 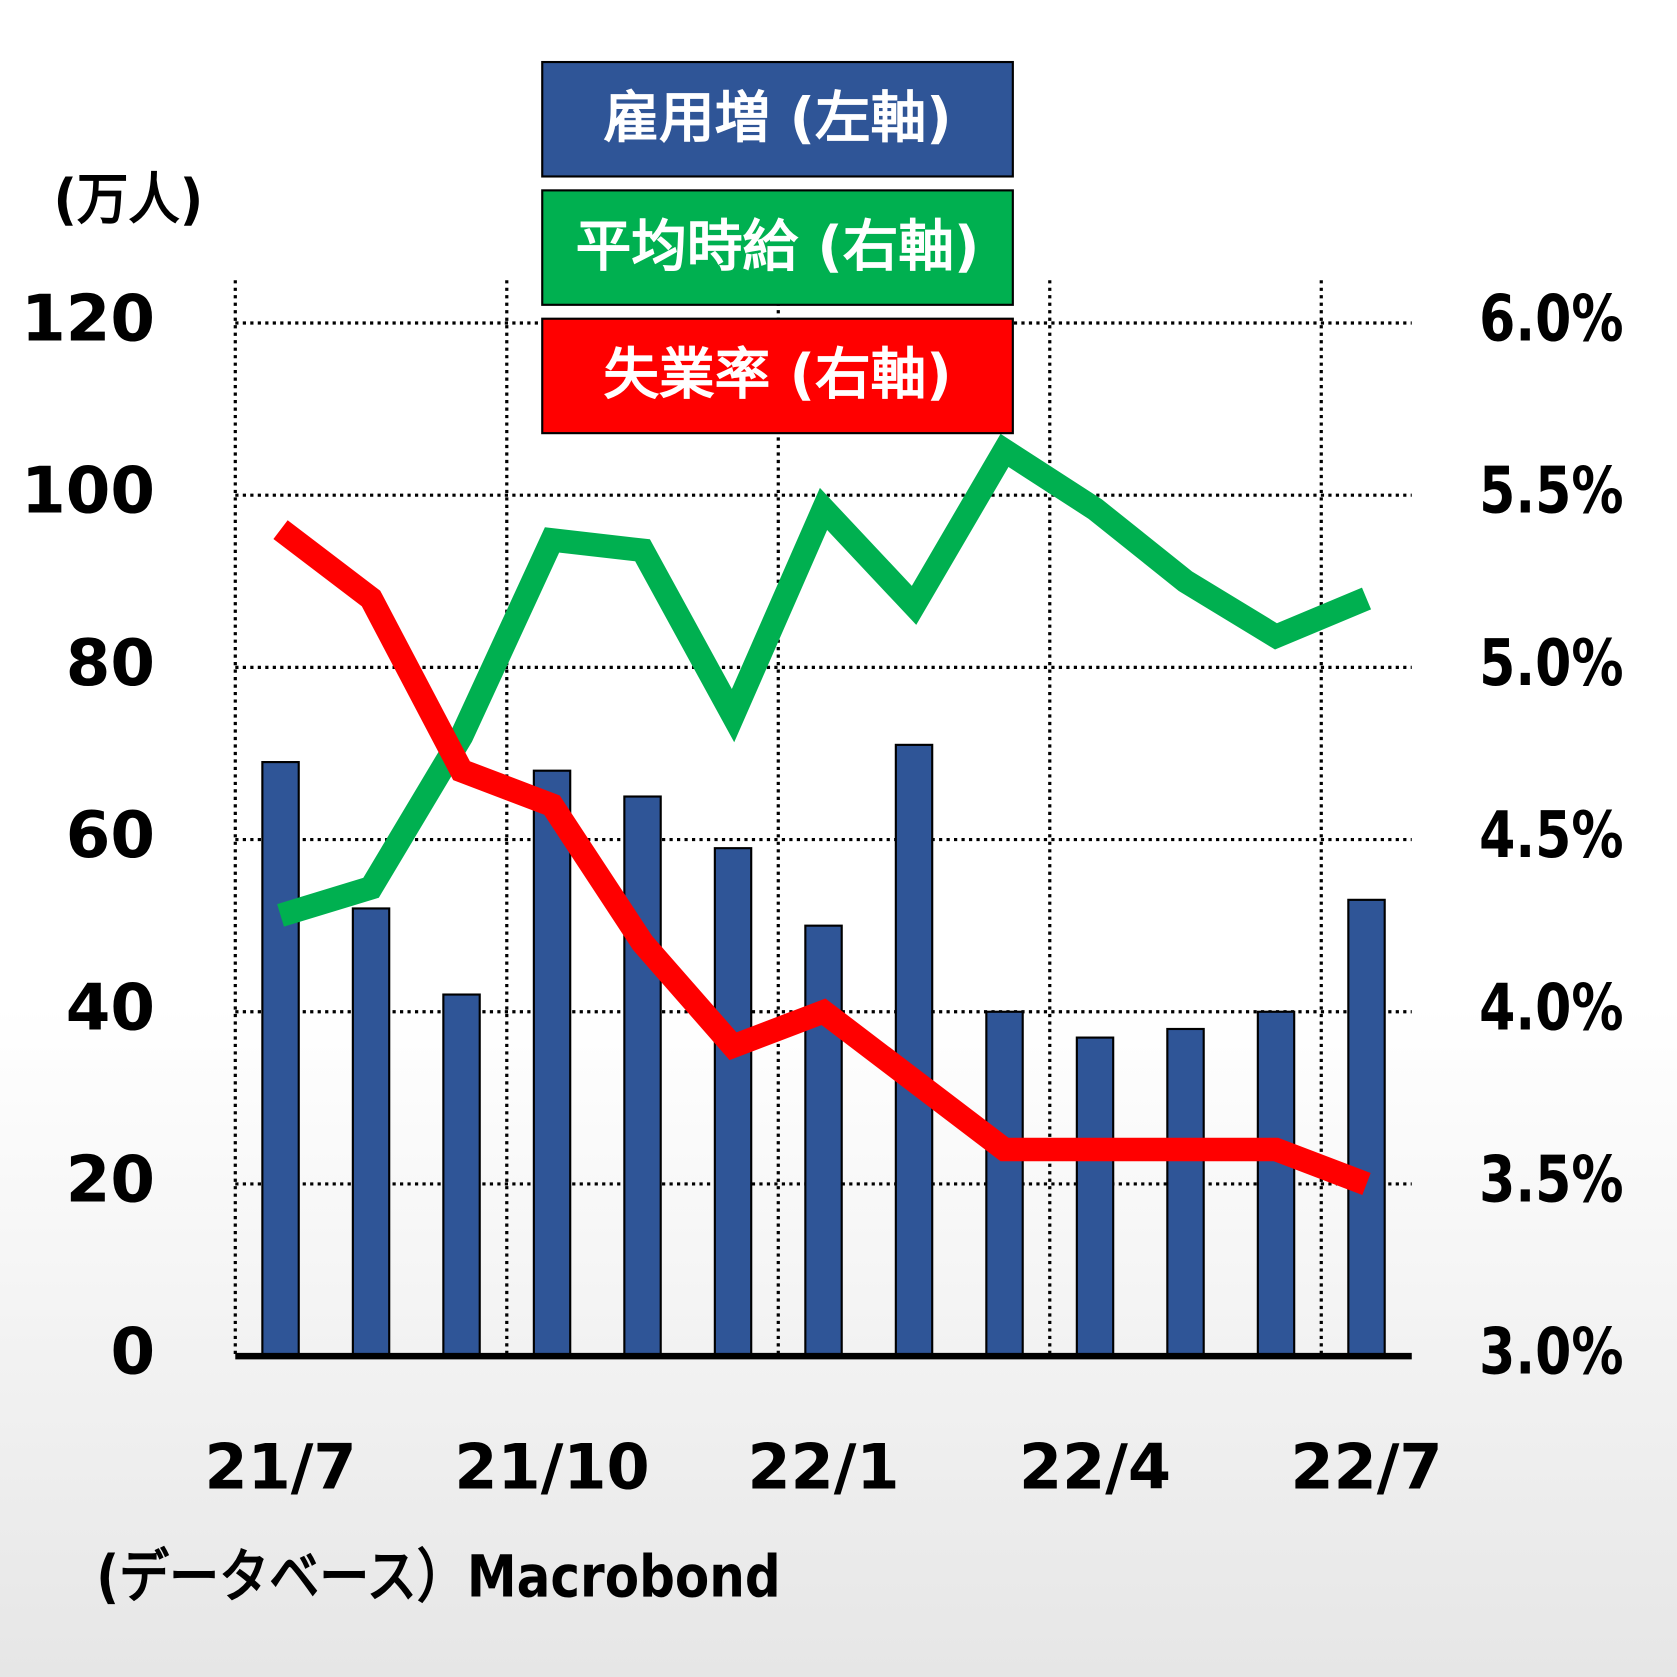 I want to click on y2-tick-label: 4.5%, so click(x=1551, y=835).